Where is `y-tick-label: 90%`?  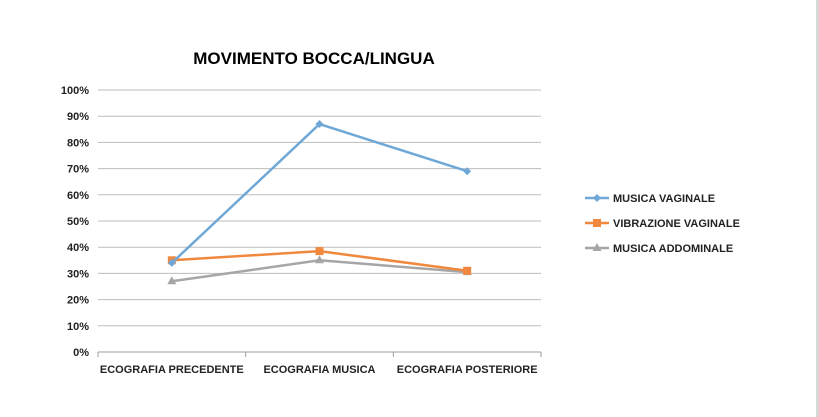
y-tick-label: 90% is located at coordinates (78, 117).